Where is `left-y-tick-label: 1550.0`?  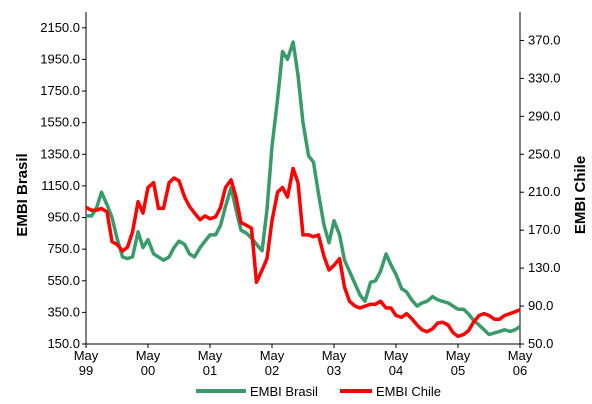
left-y-tick-label: 1550.0 is located at coordinates (60, 122).